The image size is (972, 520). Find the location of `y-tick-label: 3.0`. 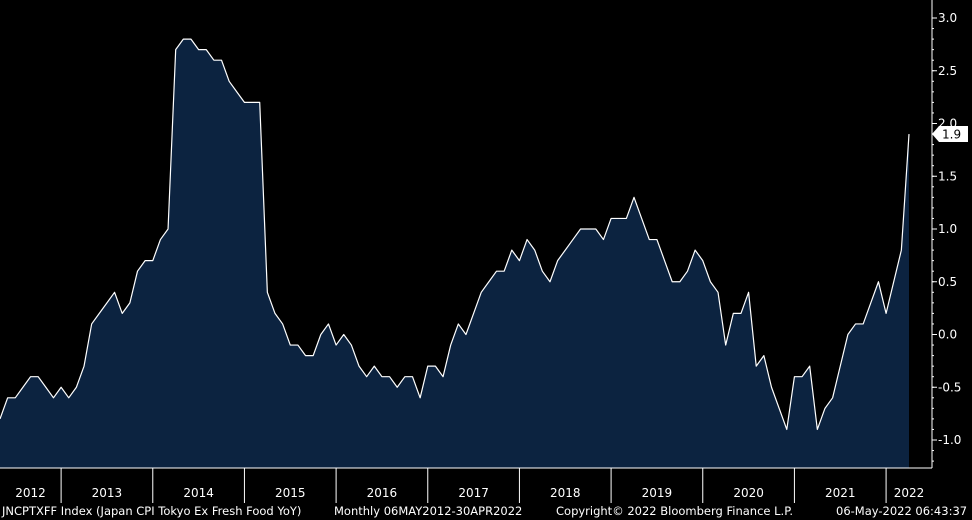

y-tick-label: 3.0 is located at coordinates (947, 18).